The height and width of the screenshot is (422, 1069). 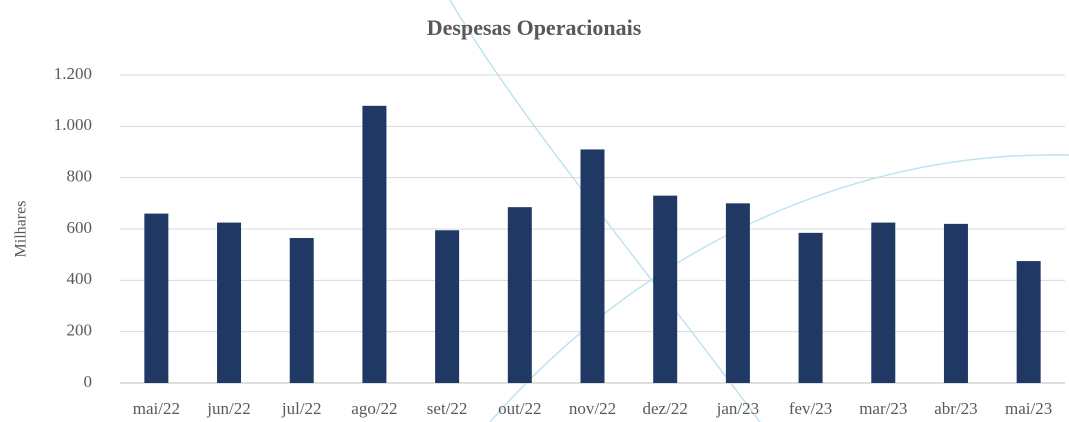 I want to click on x-tick-label: set/22, so click(x=447, y=408).